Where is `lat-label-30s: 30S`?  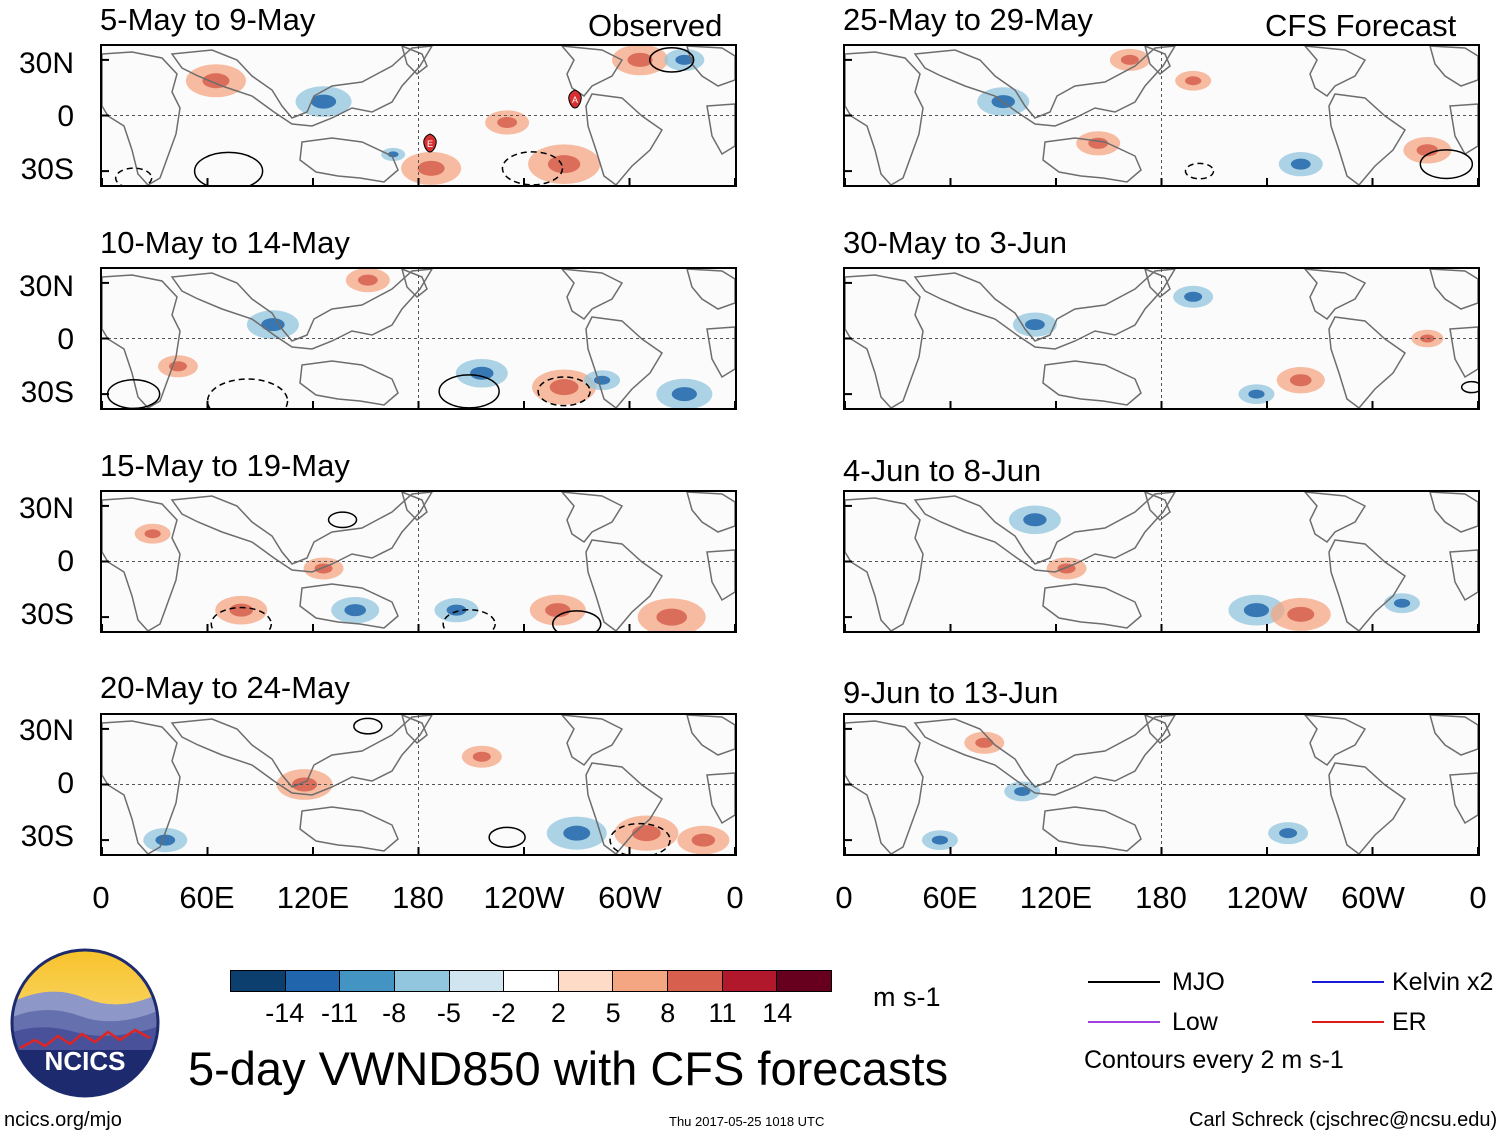
lat-label-30s: 30S is located at coordinates (47, 836).